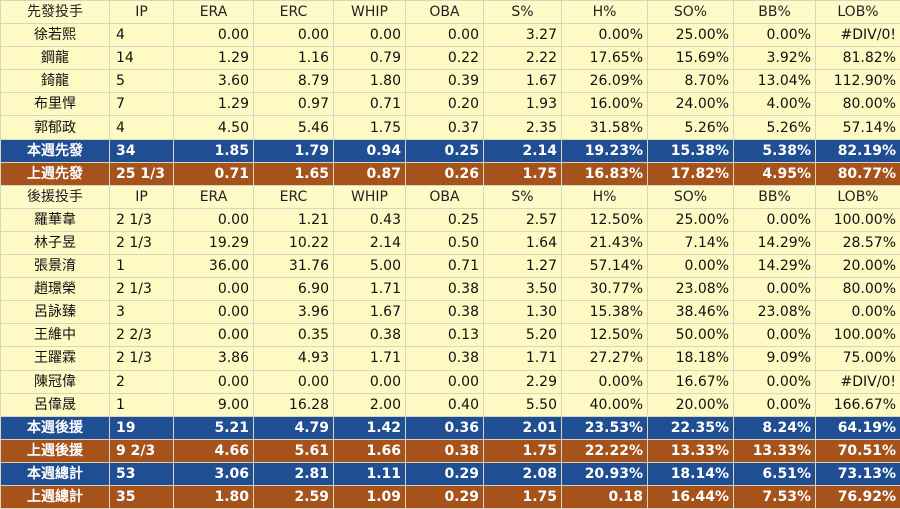 The height and width of the screenshot is (509, 900). Describe the element at coordinates (142, 312) in the screenshot. I see `cell-ip: 3` at that location.